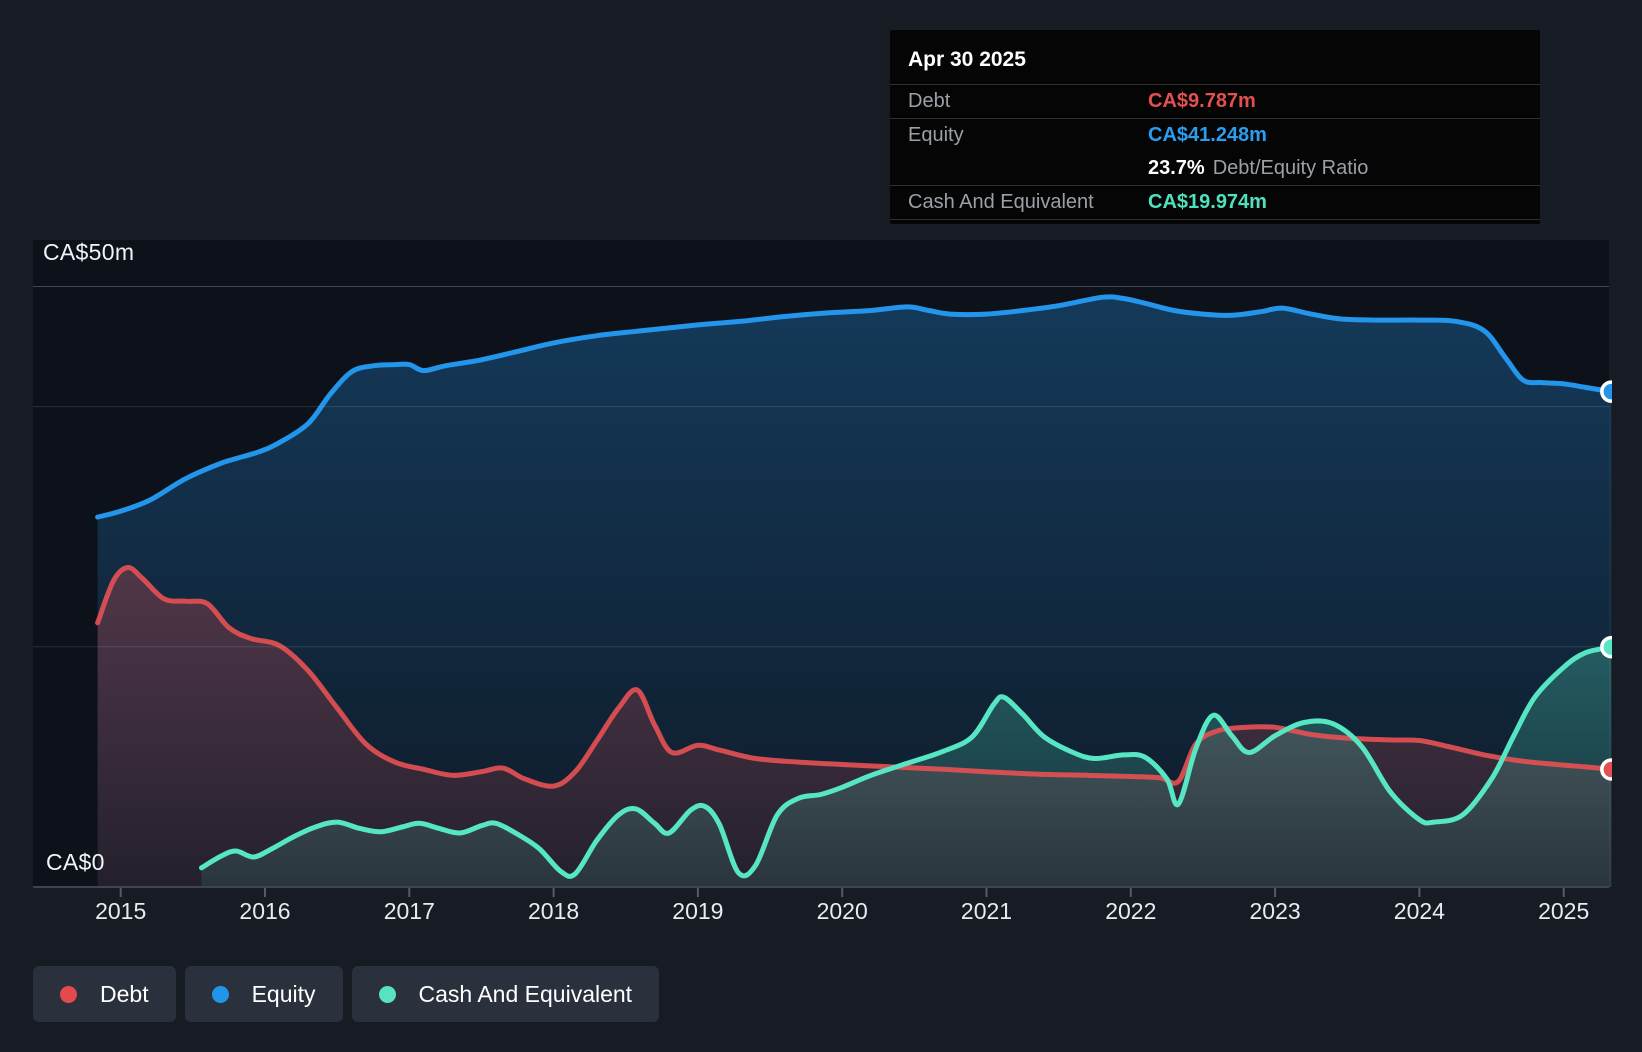 This screenshot has height=1052, width=1642. What do you see at coordinates (842, 911) in the screenshot?
I see `x-axis-year-label: 2020` at bounding box center [842, 911].